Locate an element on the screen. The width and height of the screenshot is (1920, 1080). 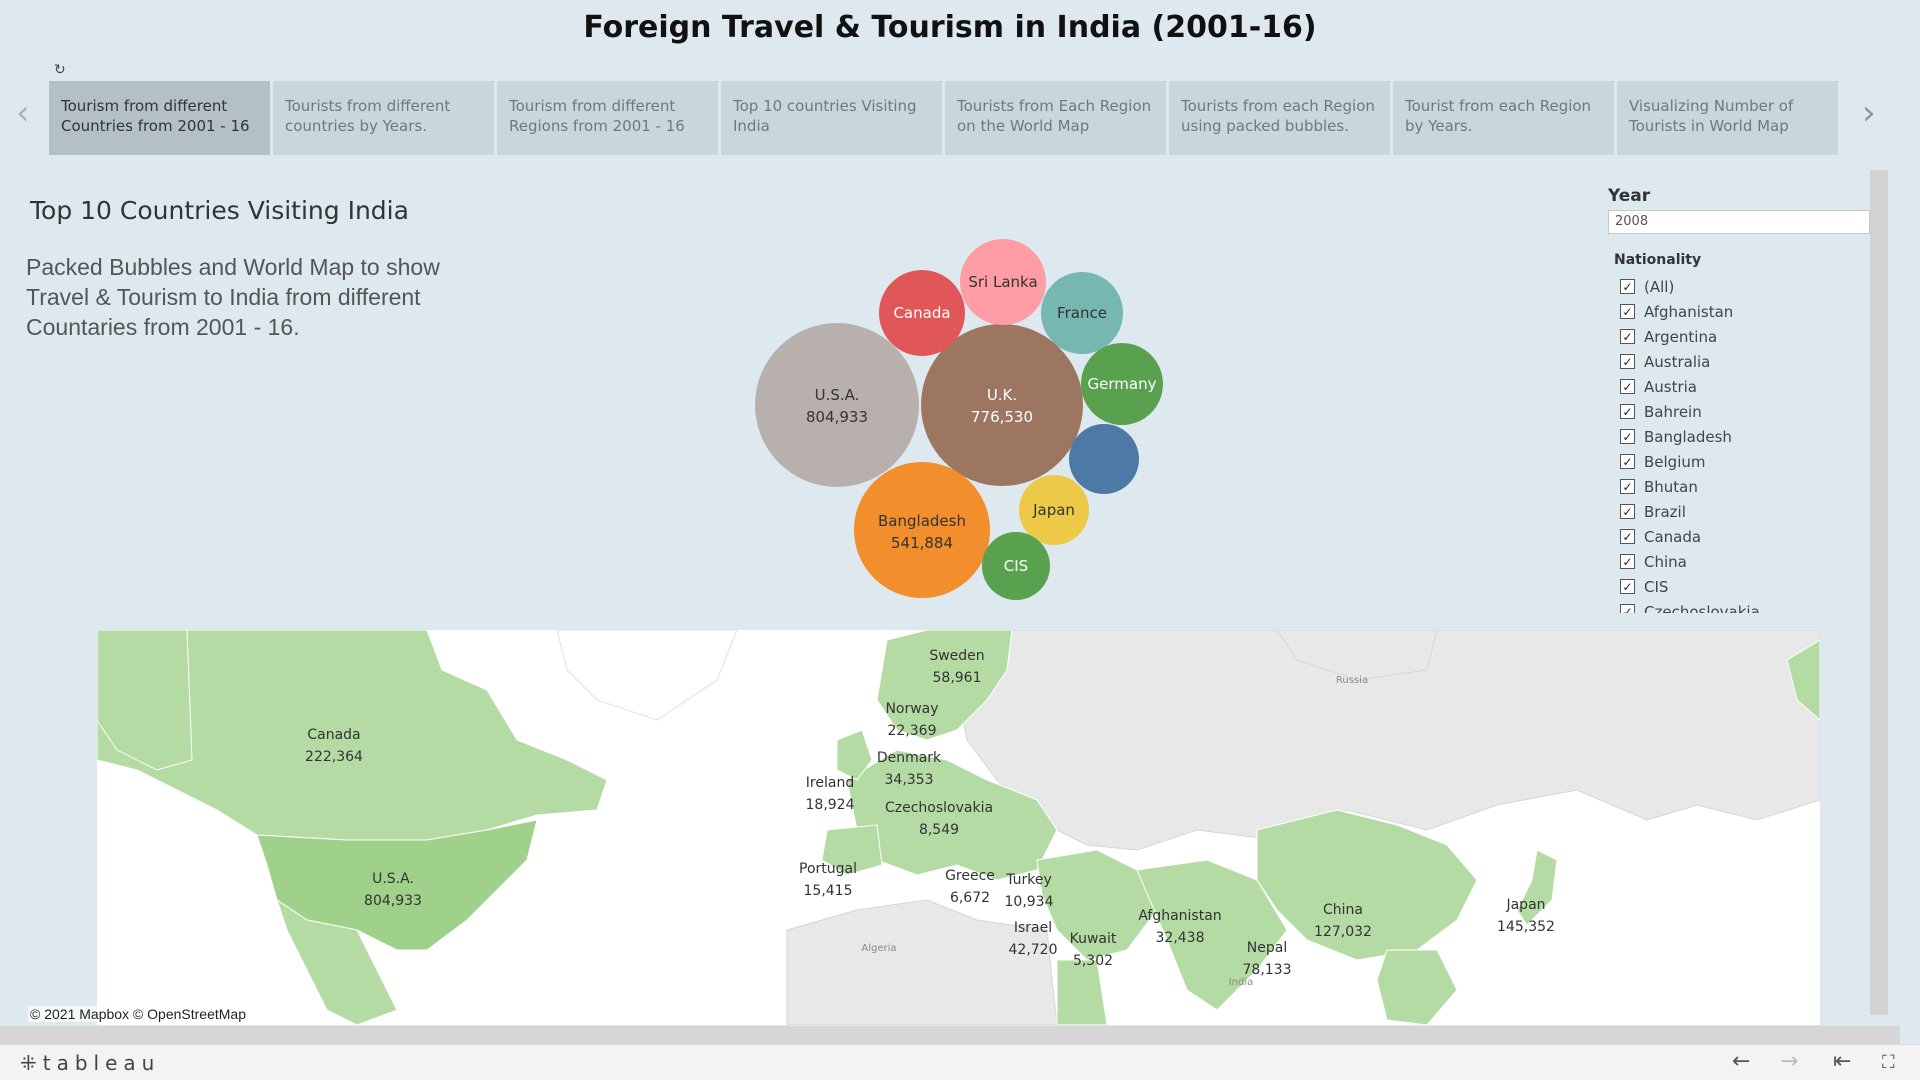
bubble-usa-circle is located at coordinates (837, 405).